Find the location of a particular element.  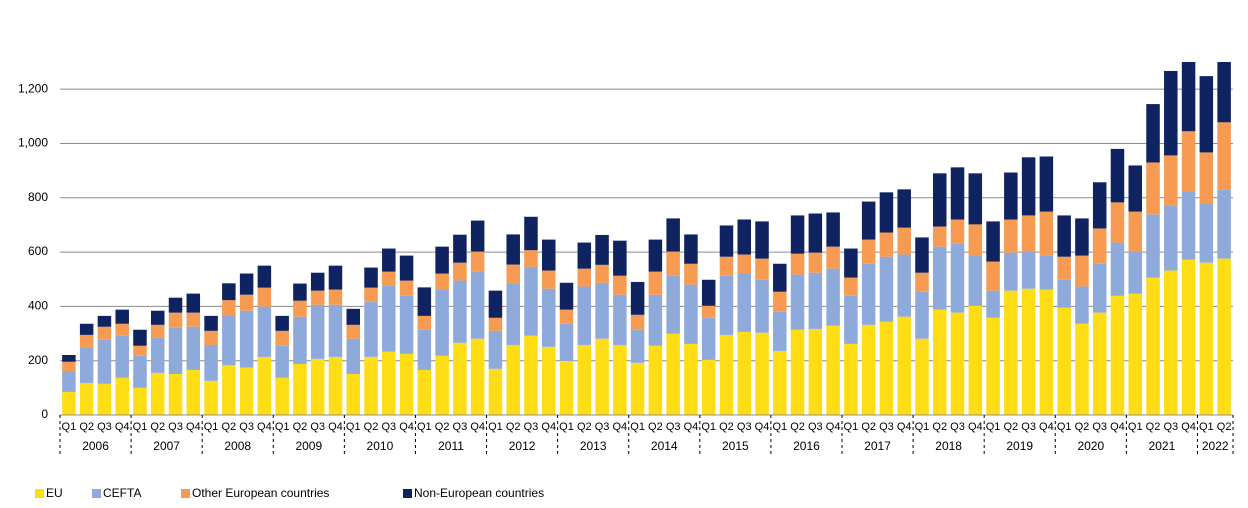

year-label: 2009 is located at coordinates (308, 446).